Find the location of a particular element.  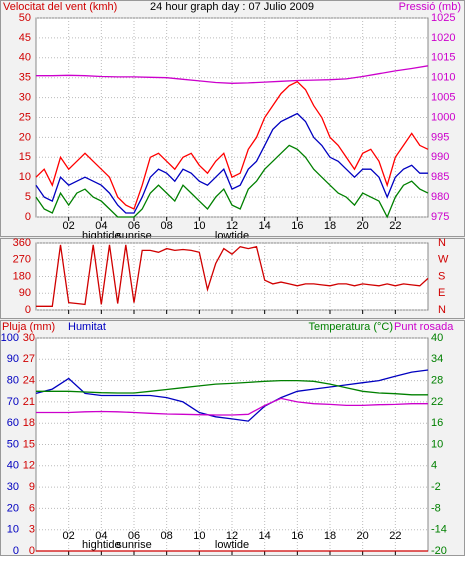

y2-tick-label: -8 is located at coordinates (436, 508).